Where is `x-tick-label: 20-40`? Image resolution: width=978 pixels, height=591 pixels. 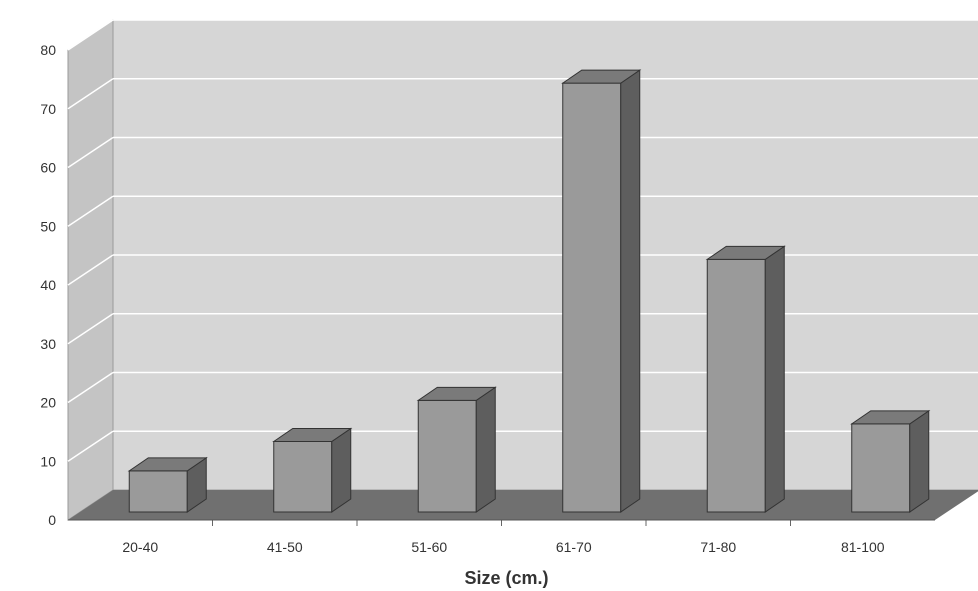 x-tick-label: 20-40 is located at coordinates (140, 547).